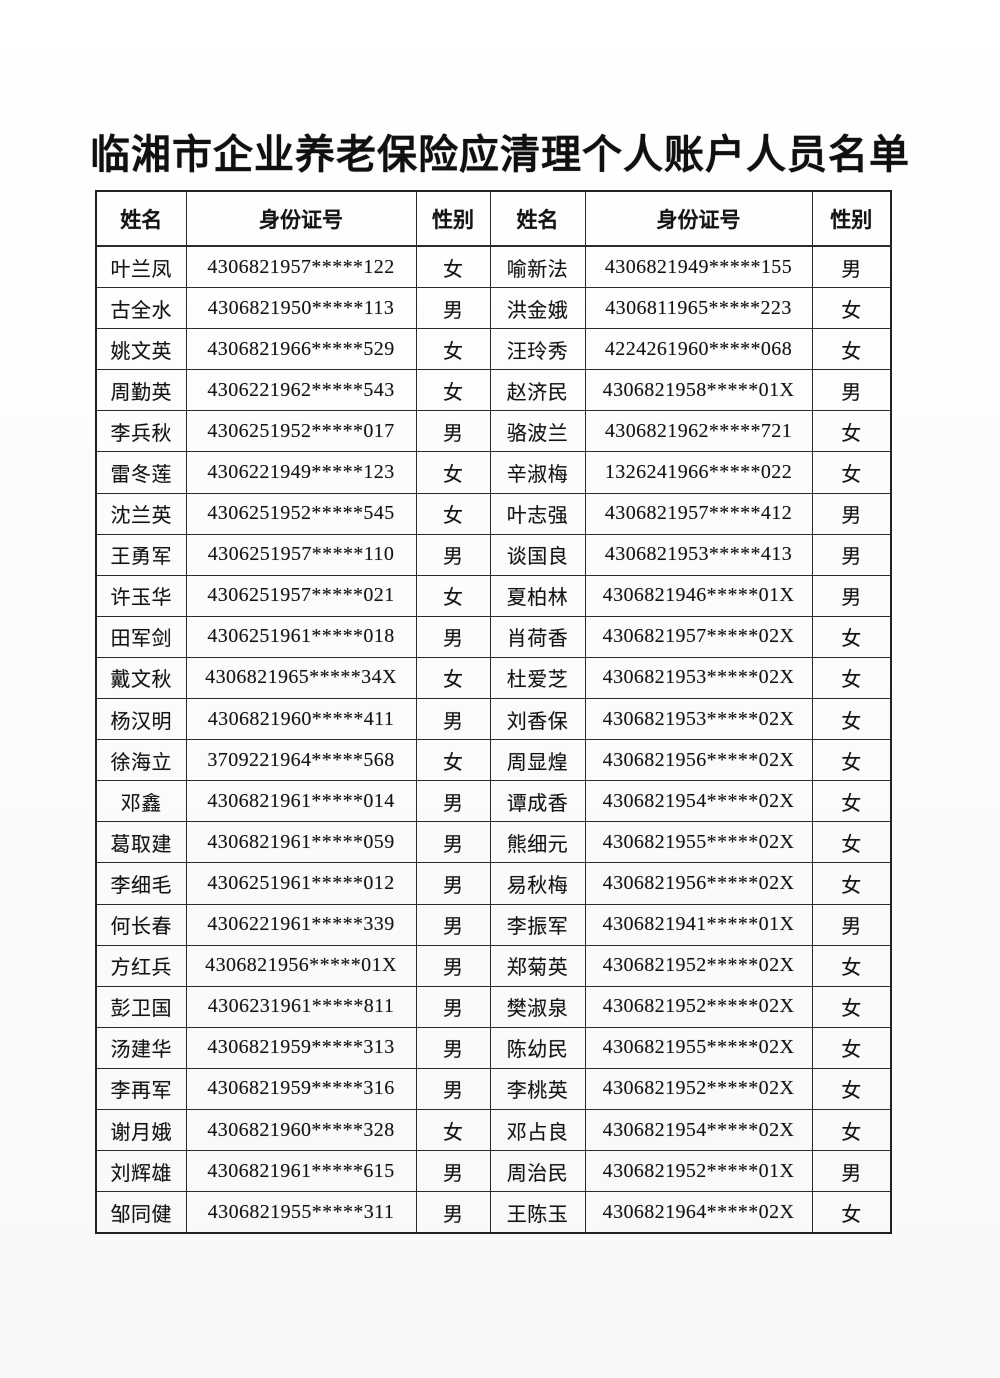  I want to click on name-cell: 周显煌, so click(537, 760).